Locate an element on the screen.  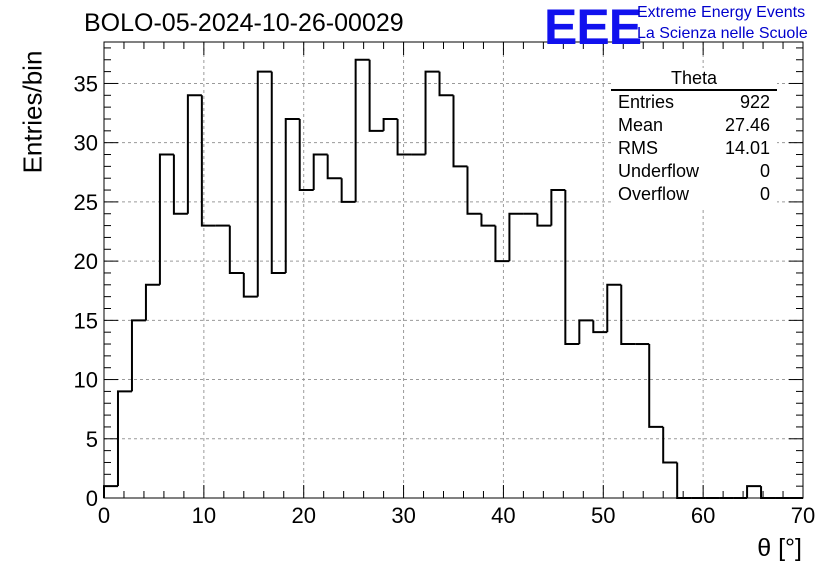
eee-logo-mark: EEE is located at coordinates (593, 27).